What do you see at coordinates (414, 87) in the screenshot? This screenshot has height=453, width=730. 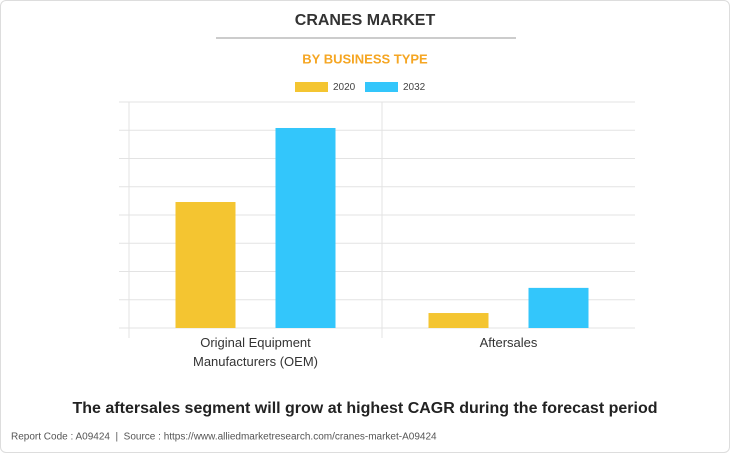 I see `legend-label: 2032` at bounding box center [414, 87].